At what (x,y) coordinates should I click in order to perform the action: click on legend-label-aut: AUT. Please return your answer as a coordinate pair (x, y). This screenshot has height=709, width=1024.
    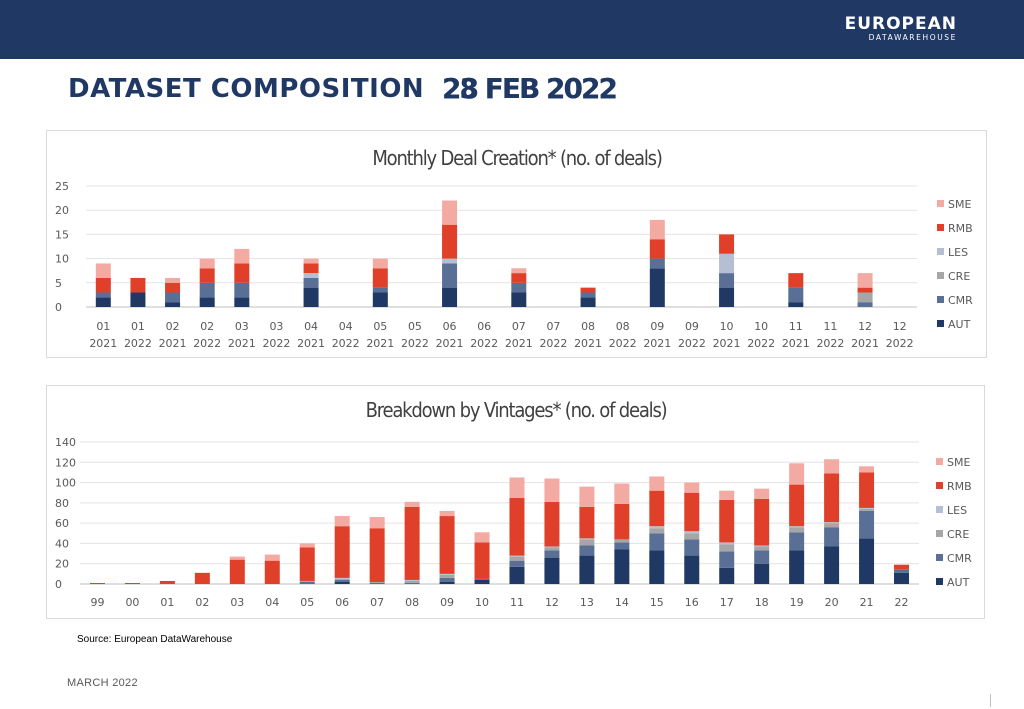
    Looking at the image, I should click on (959, 324).